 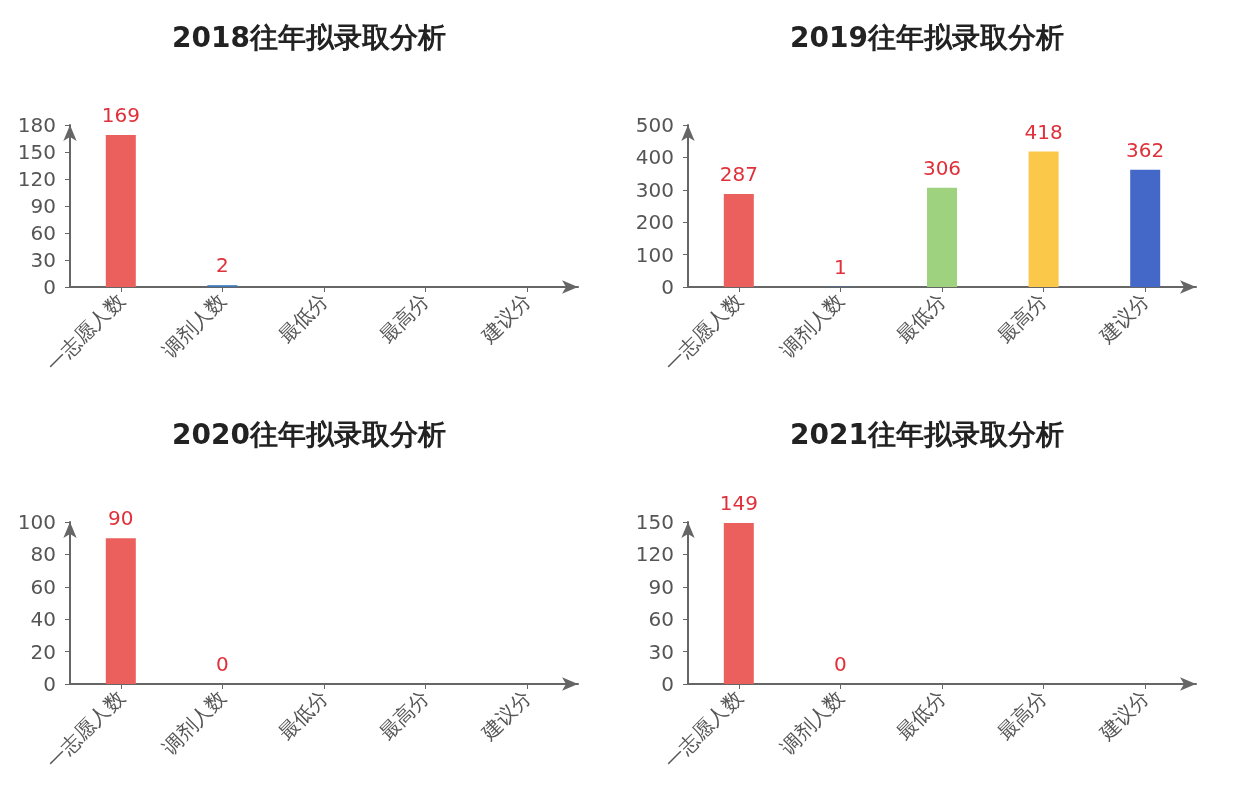 I want to click on y-tick-label: 300, so click(x=654, y=189).